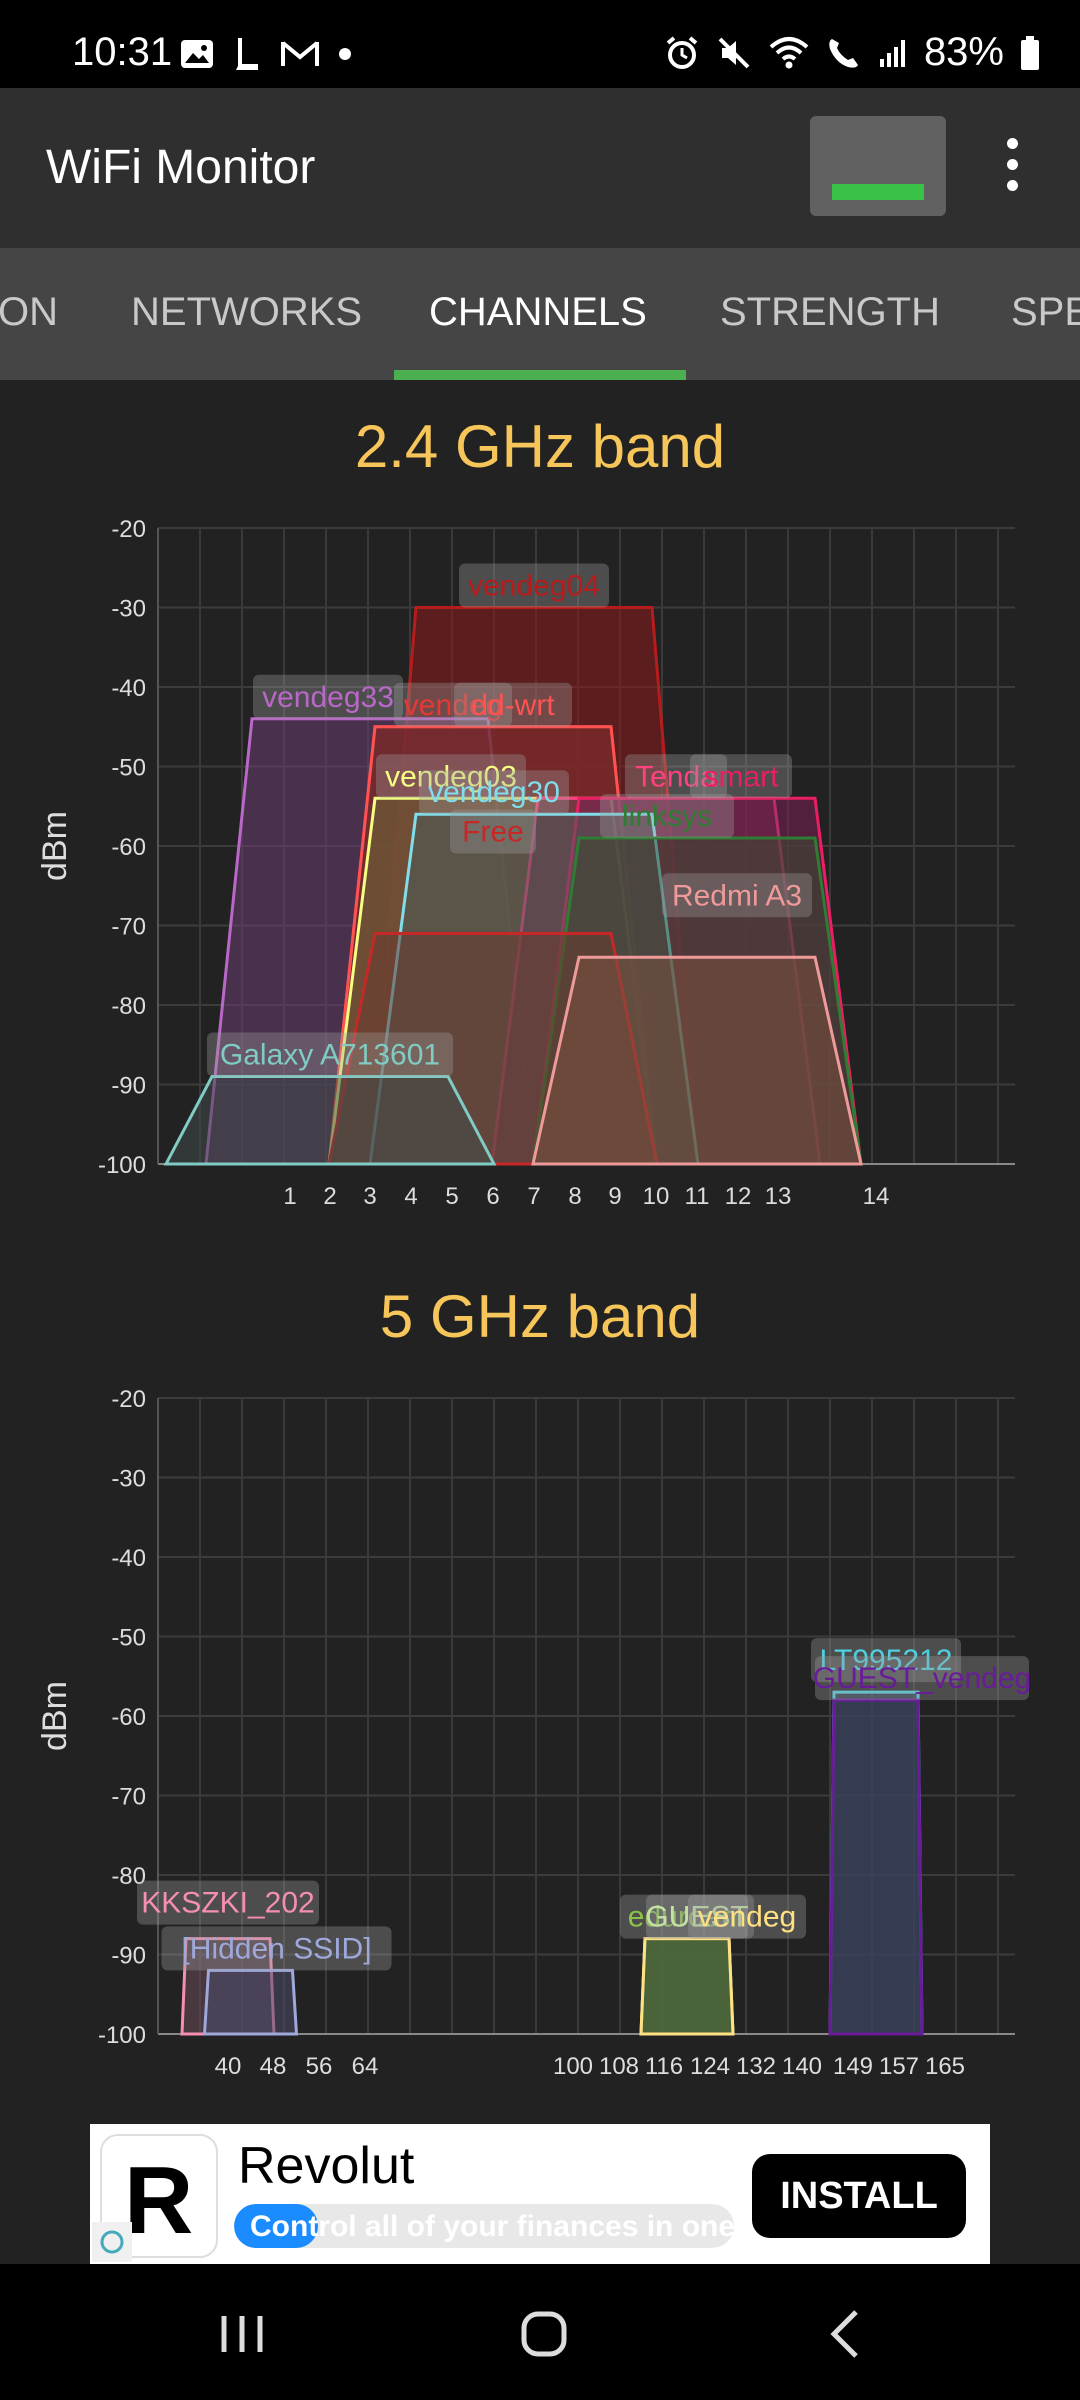  What do you see at coordinates (247, 54) in the screenshot?
I see `l-app-icon` at bounding box center [247, 54].